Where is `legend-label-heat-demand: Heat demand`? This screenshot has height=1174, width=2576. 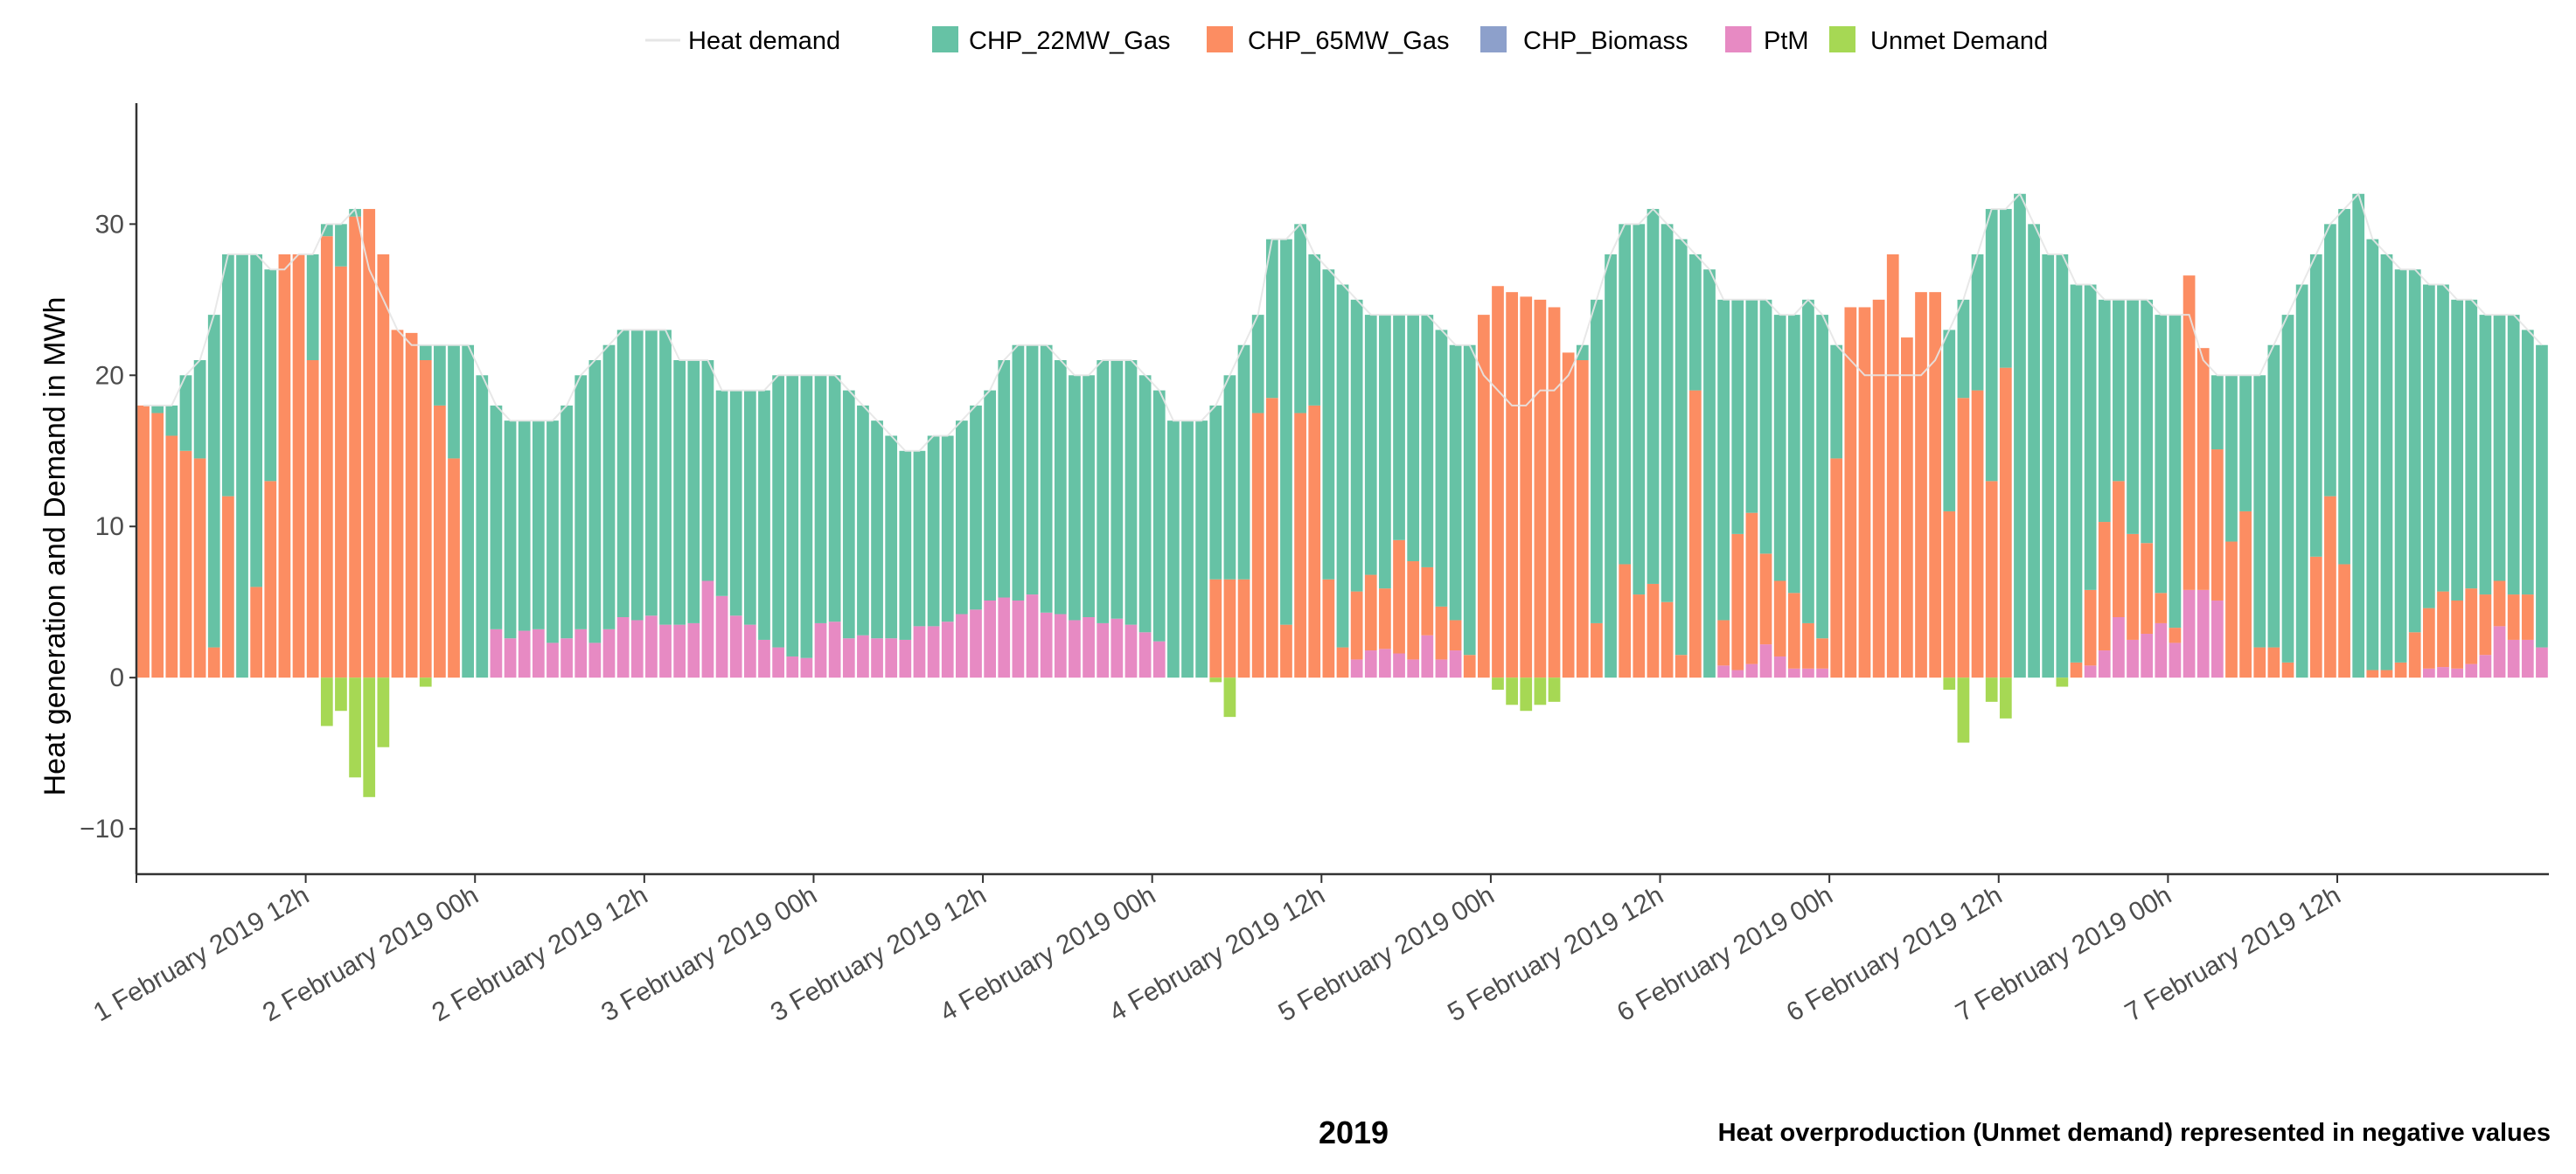 legend-label-heat-demand: Heat demand is located at coordinates (764, 41).